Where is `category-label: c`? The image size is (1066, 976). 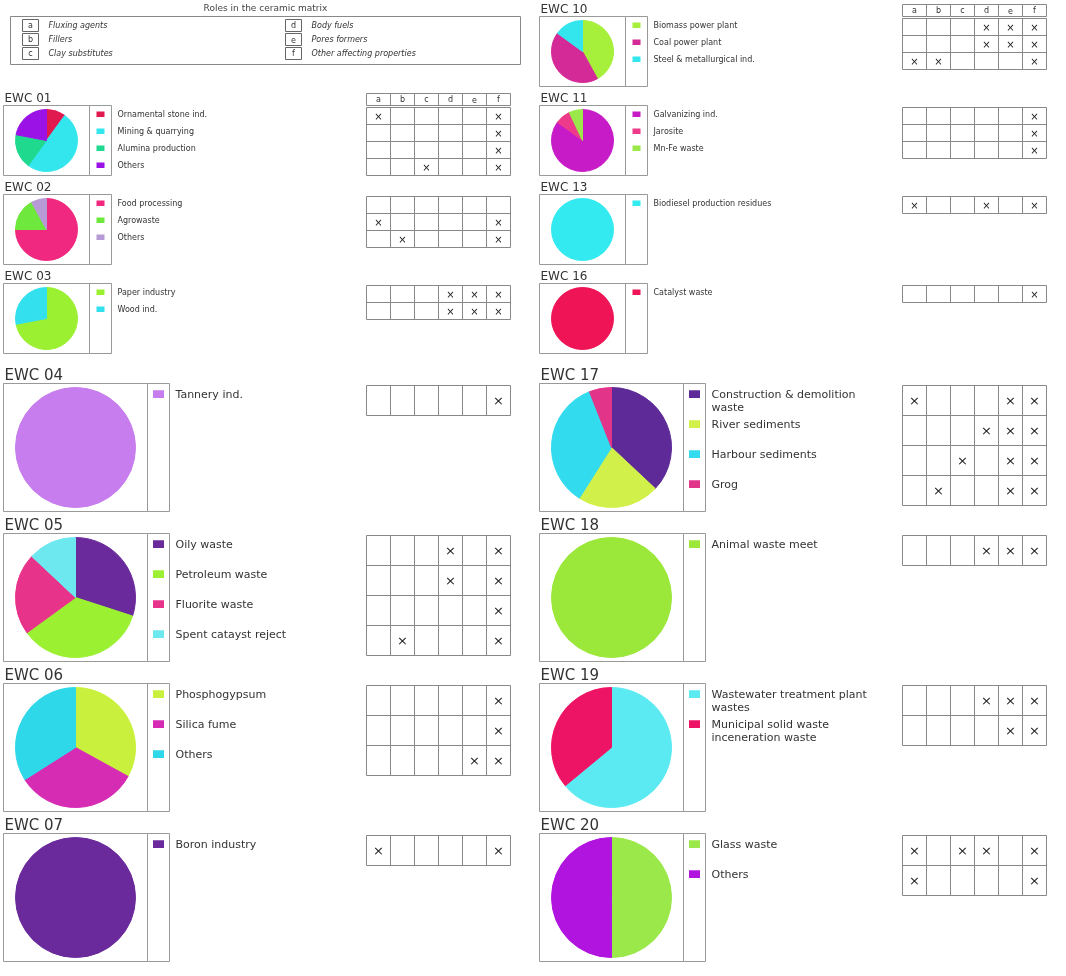 category-label: c is located at coordinates (962, 10).